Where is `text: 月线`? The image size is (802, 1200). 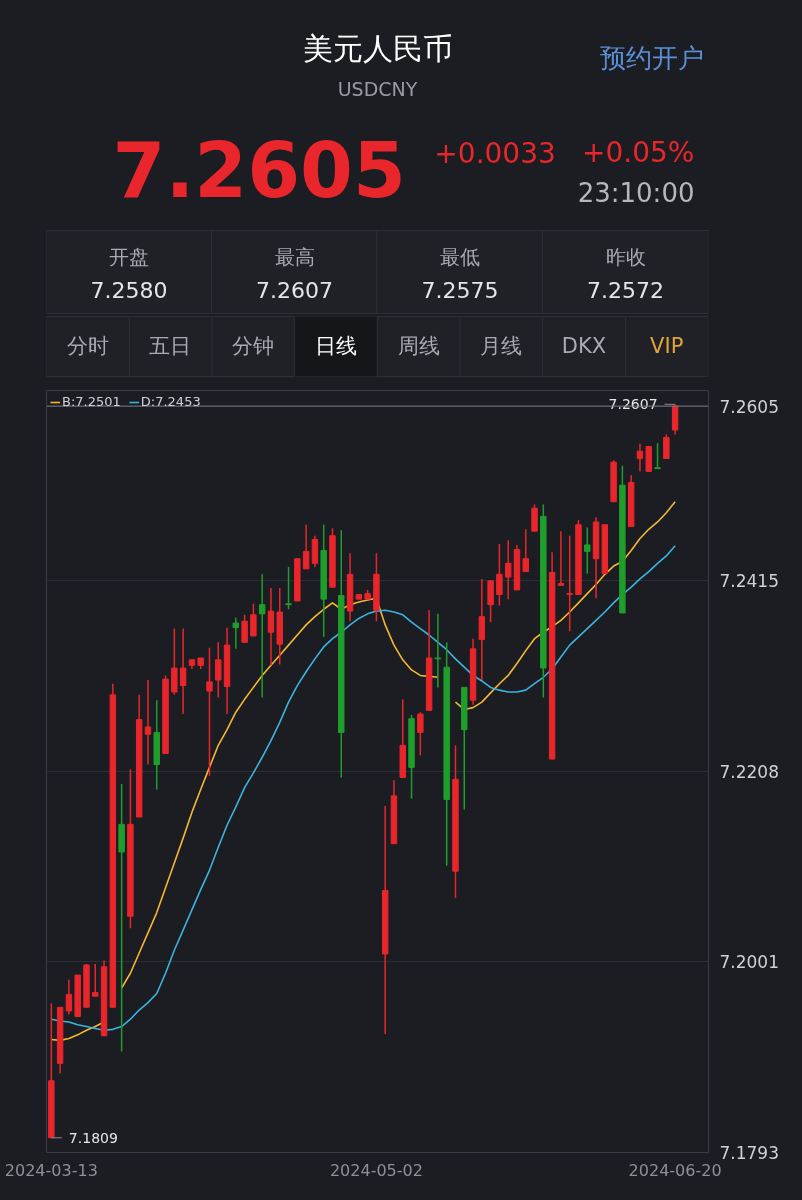 text: 月线 is located at coordinates (501, 345).